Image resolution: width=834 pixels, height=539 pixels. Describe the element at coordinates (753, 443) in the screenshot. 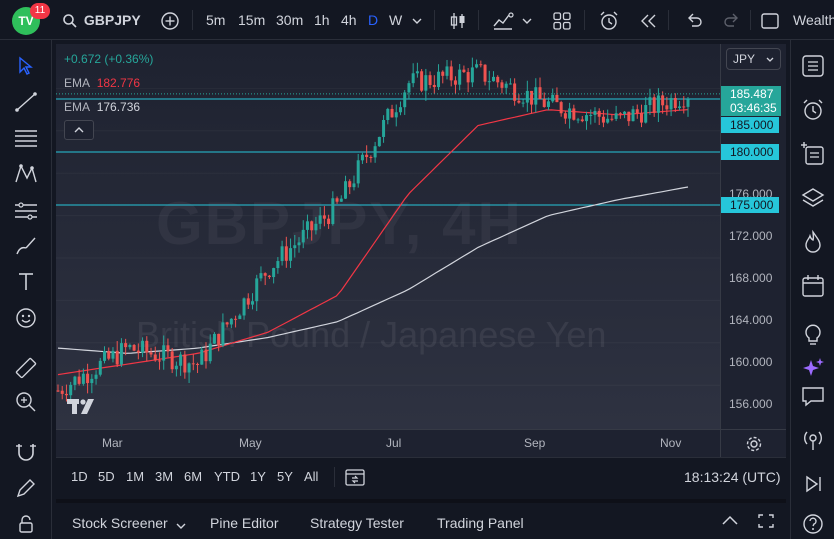

I see `chart-settings-button` at that location.